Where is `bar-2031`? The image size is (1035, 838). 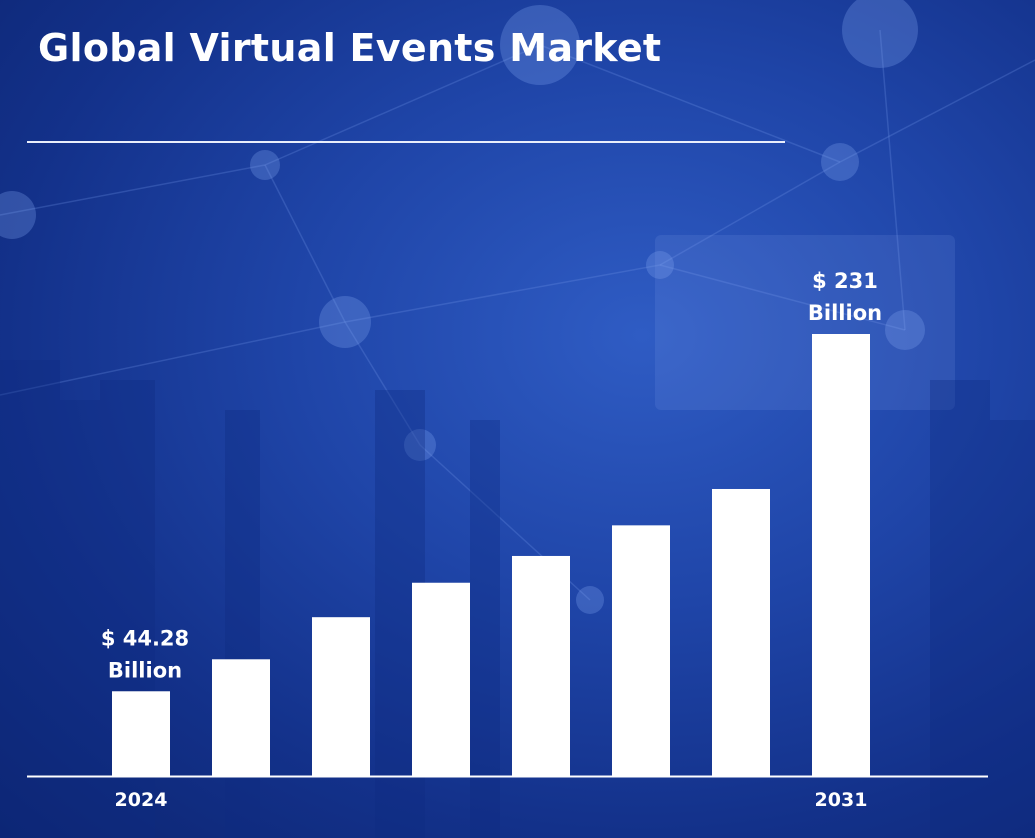 bar-2031 is located at coordinates (841, 555).